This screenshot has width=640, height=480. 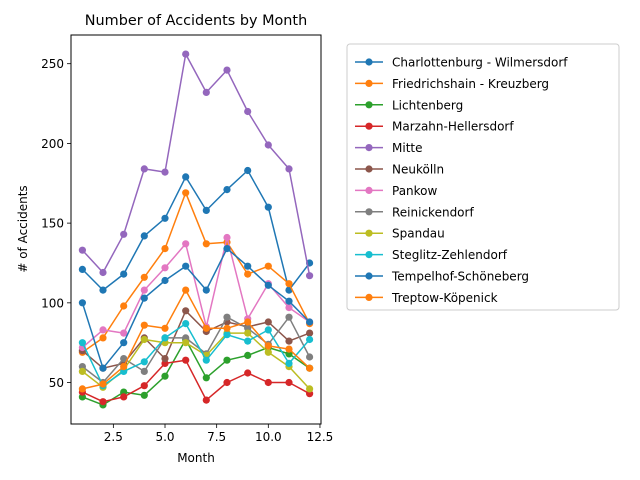 What do you see at coordinates (453, 127) in the screenshot?
I see `legend-label: Marzahn-Hellersdorf` at bounding box center [453, 127].